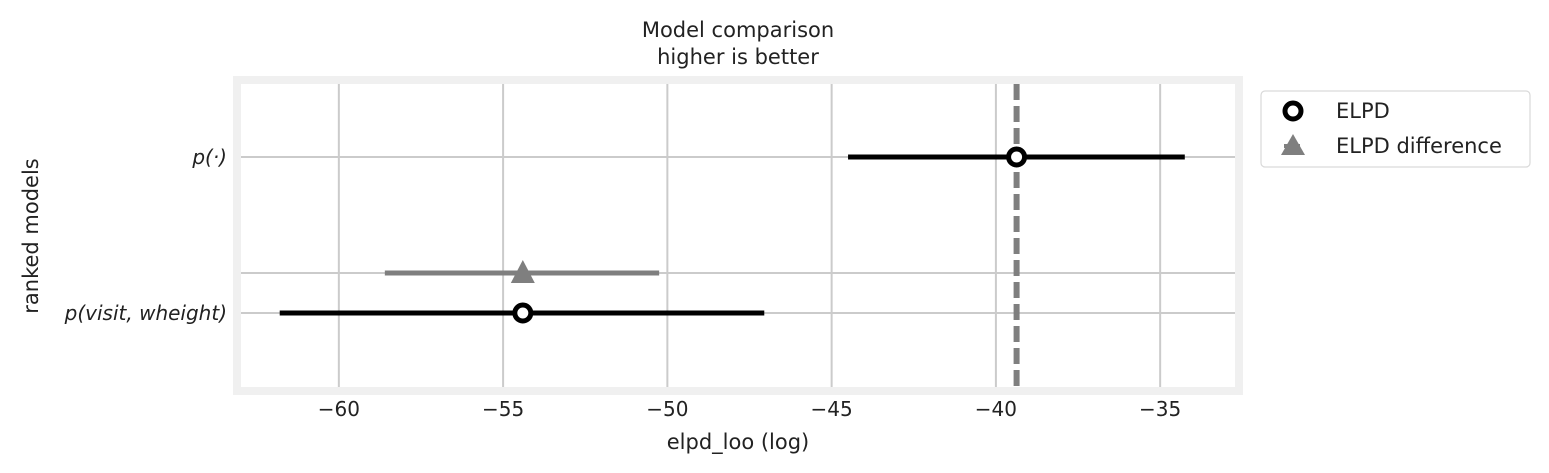  What do you see at coordinates (1419, 146) in the screenshot?
I see `legend-diff-label: ELPD difference` at bounding box center [1419, 146].